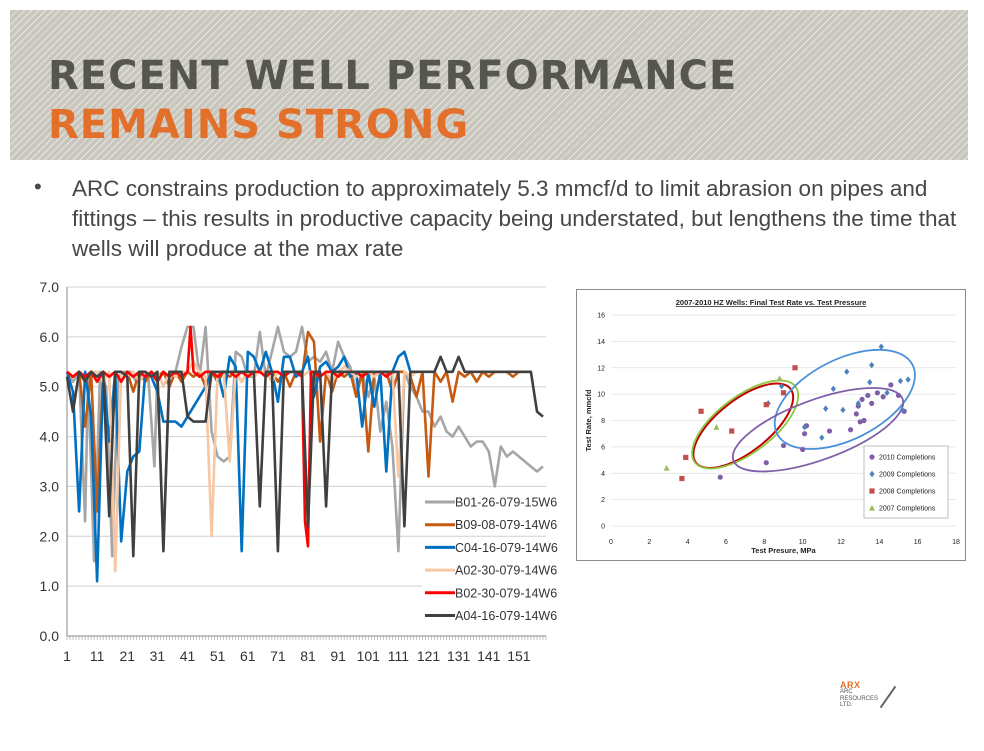 Image resolution: width=984 pixels, height=751 pixels. I want to click on slide-title-line2: REMAINS STRONG, so click(259, 125).